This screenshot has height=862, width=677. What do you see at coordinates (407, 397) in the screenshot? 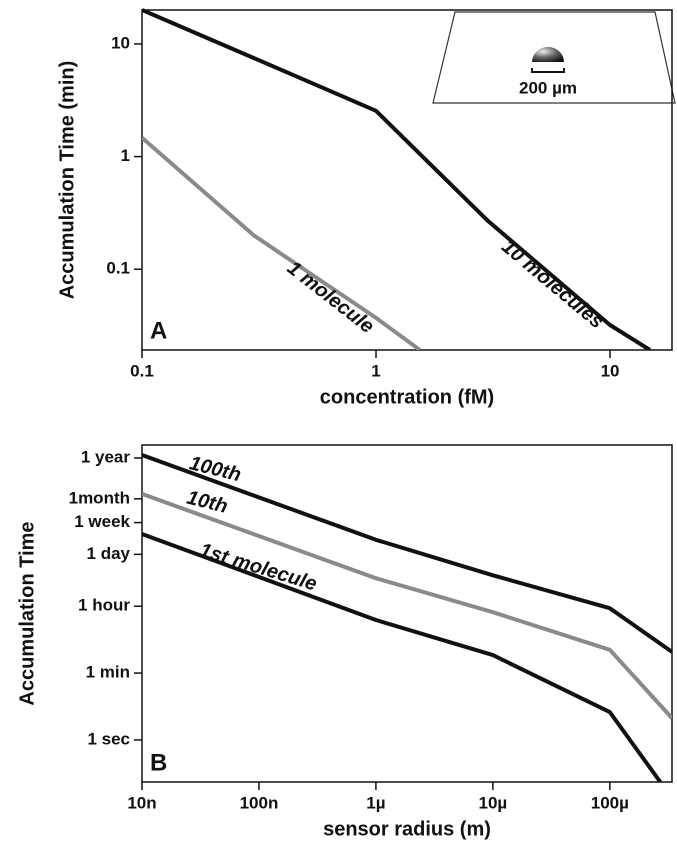
I see `x-axis-title: concentration (fM)` at bounding box center [407, 397].